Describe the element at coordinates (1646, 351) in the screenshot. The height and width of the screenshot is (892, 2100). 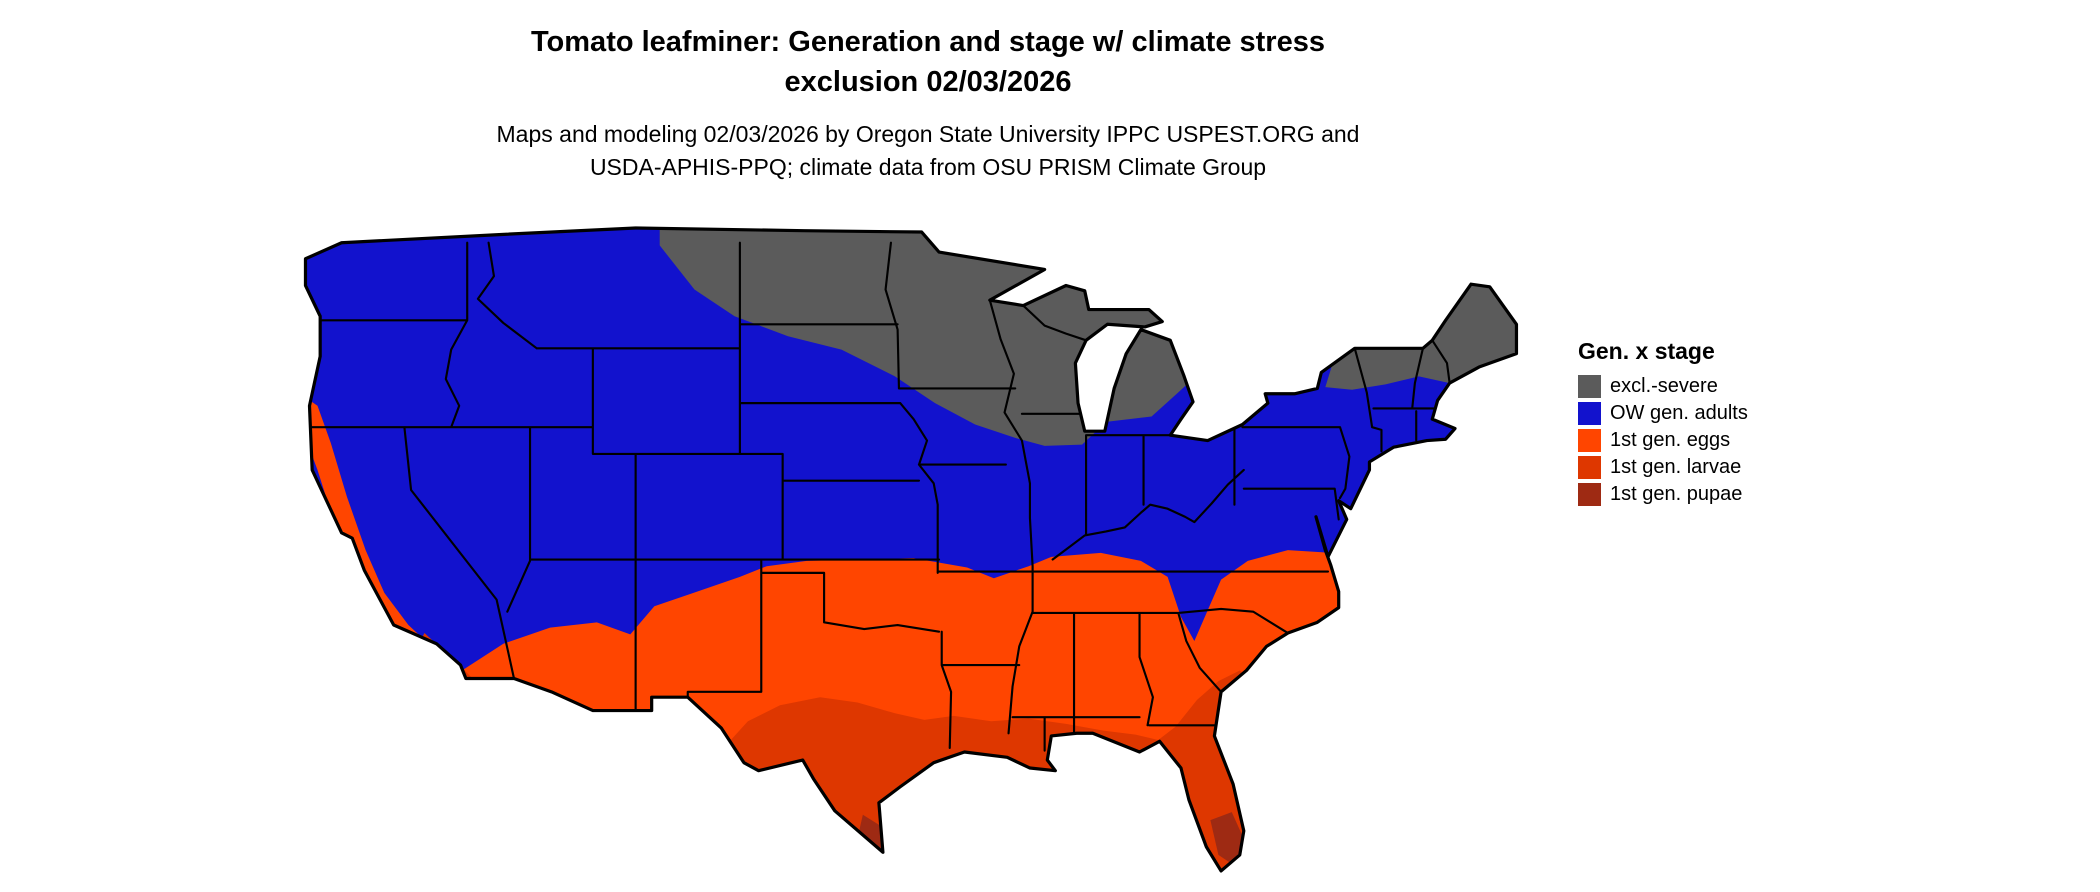
I see `legend-title: Gen. x stage` at that location.